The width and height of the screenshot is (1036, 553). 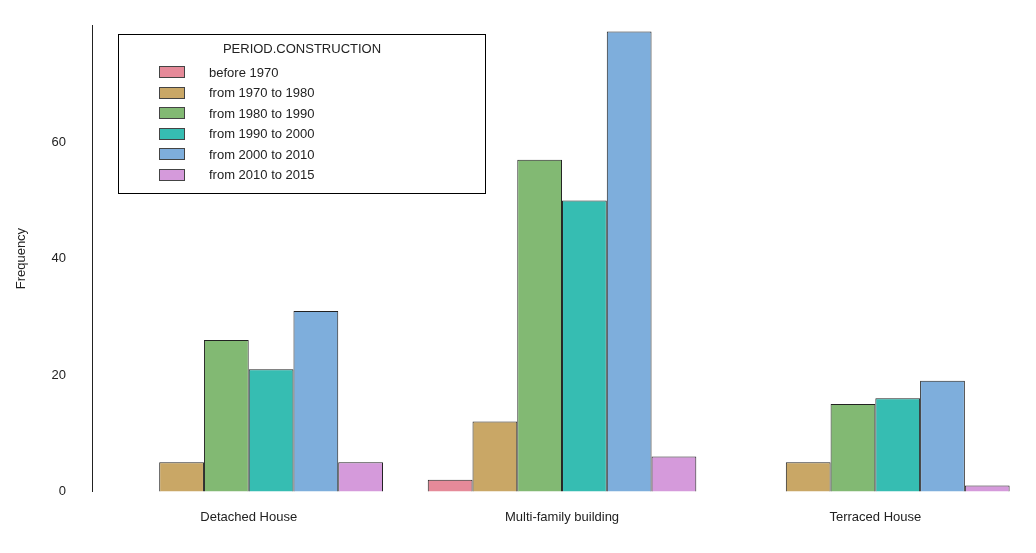 I want to click on x-tick-label: Detached House, so click(x=249, y=516).